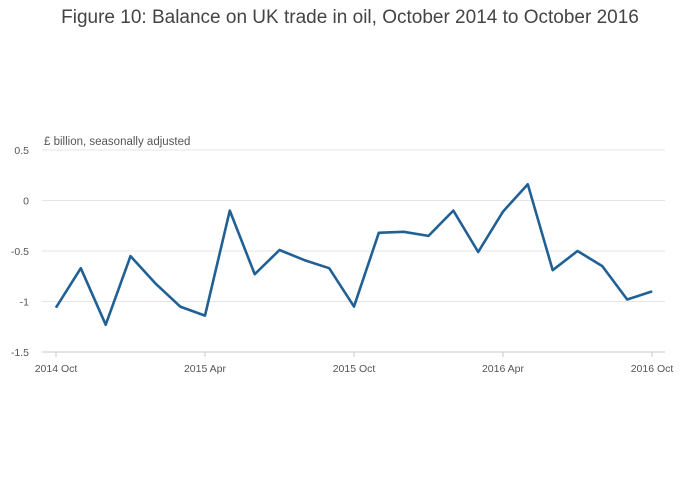  I want to click on x-axis: 2014 Oct 2015 Apr 2015 Oct 2016 Apr 2016 Oct, so click(354, 363).